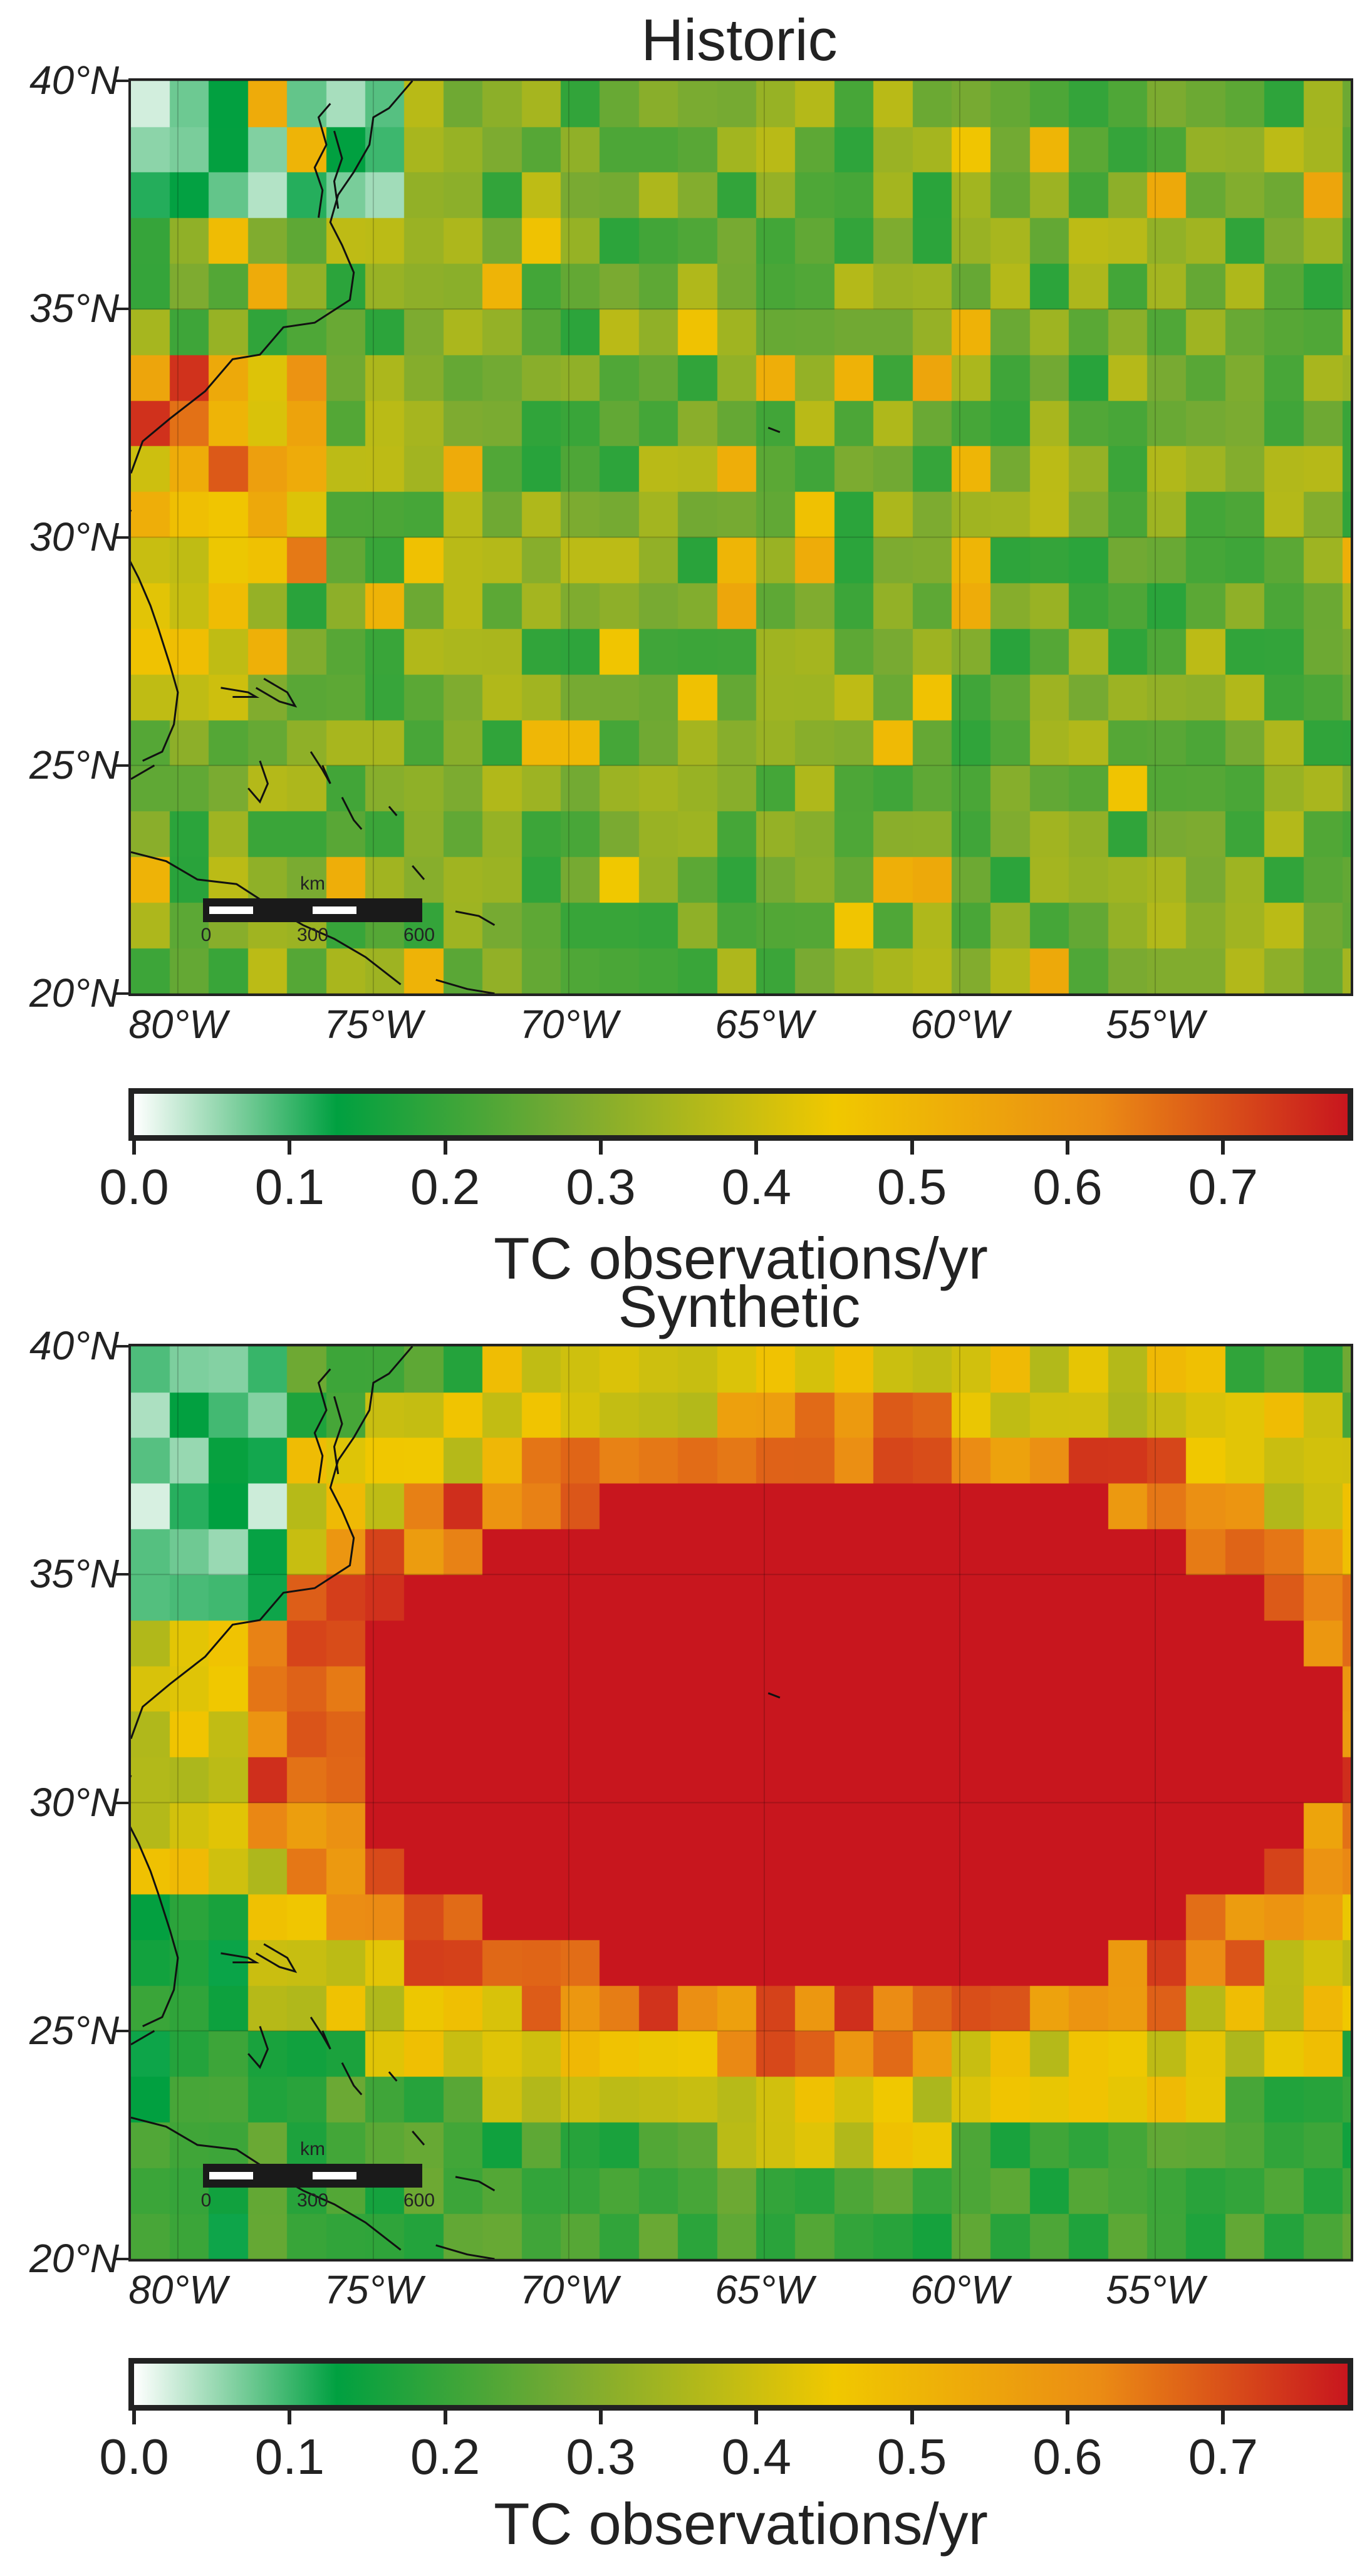 The height and width of the screenshot is (2576, 1372). Describe the element at coordinates (1155, 1024) in the screenshot. I see `lon-label: 55°W` at that location.